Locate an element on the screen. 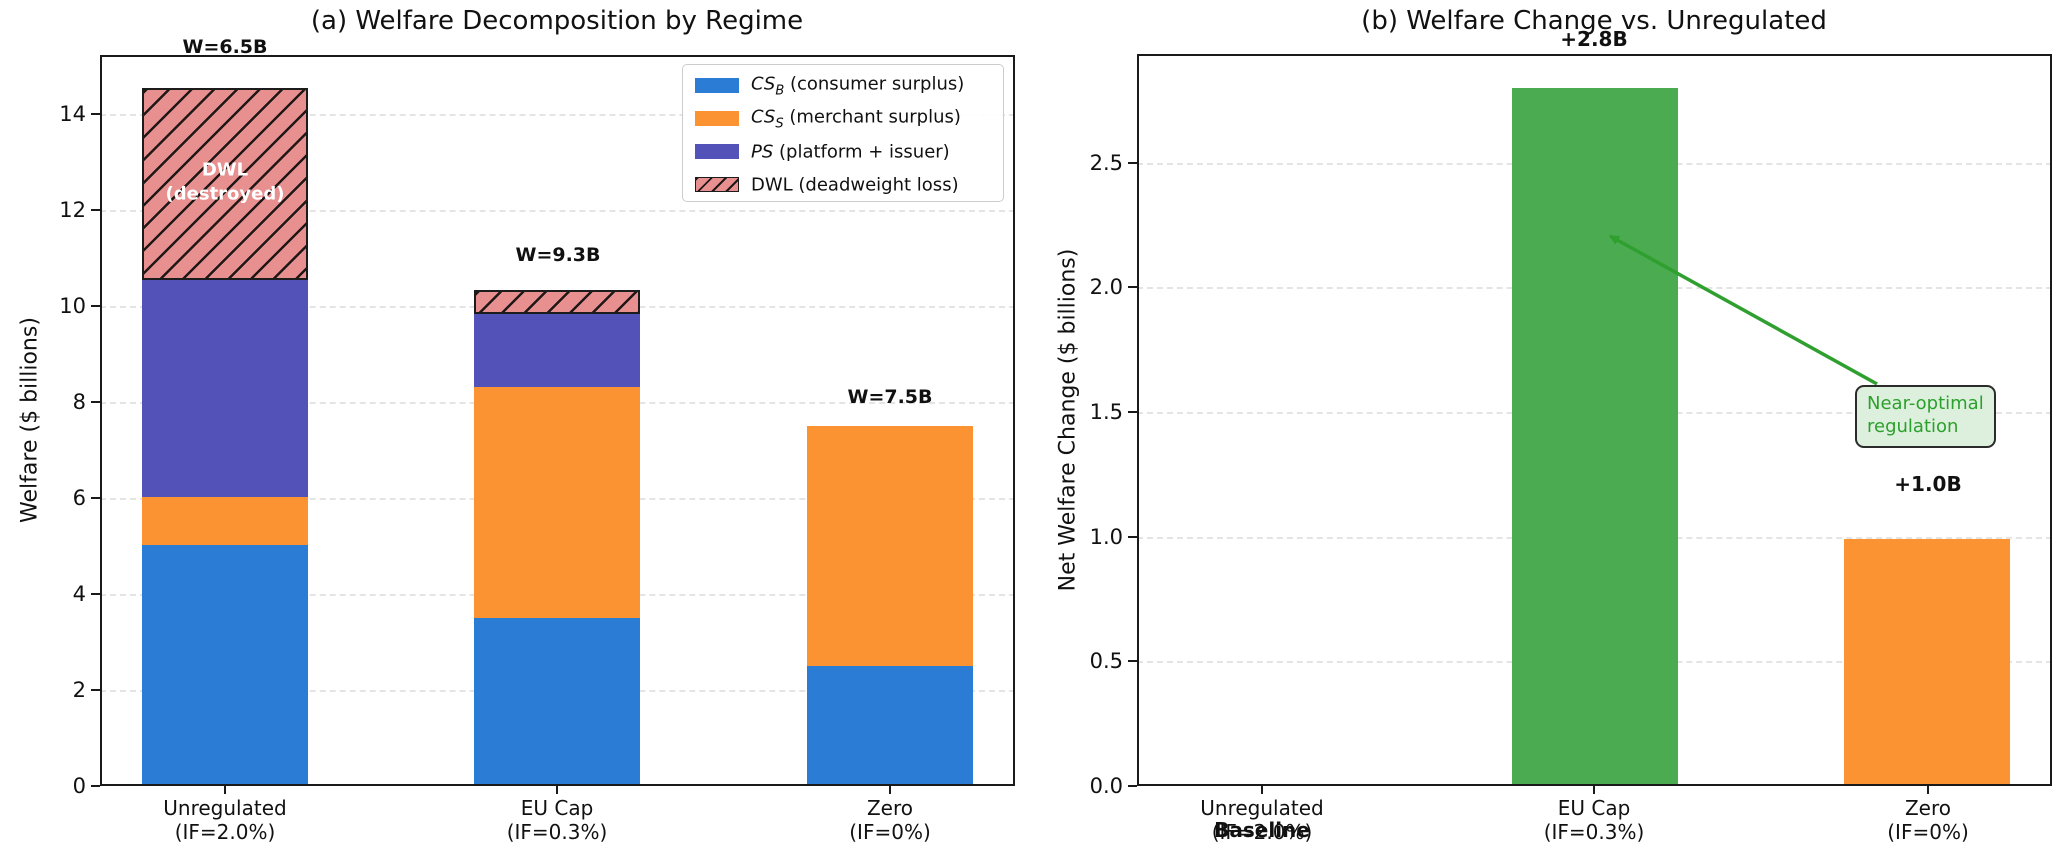  bar-unregulated-deadweight-loss is located at coordinates (225, 184).